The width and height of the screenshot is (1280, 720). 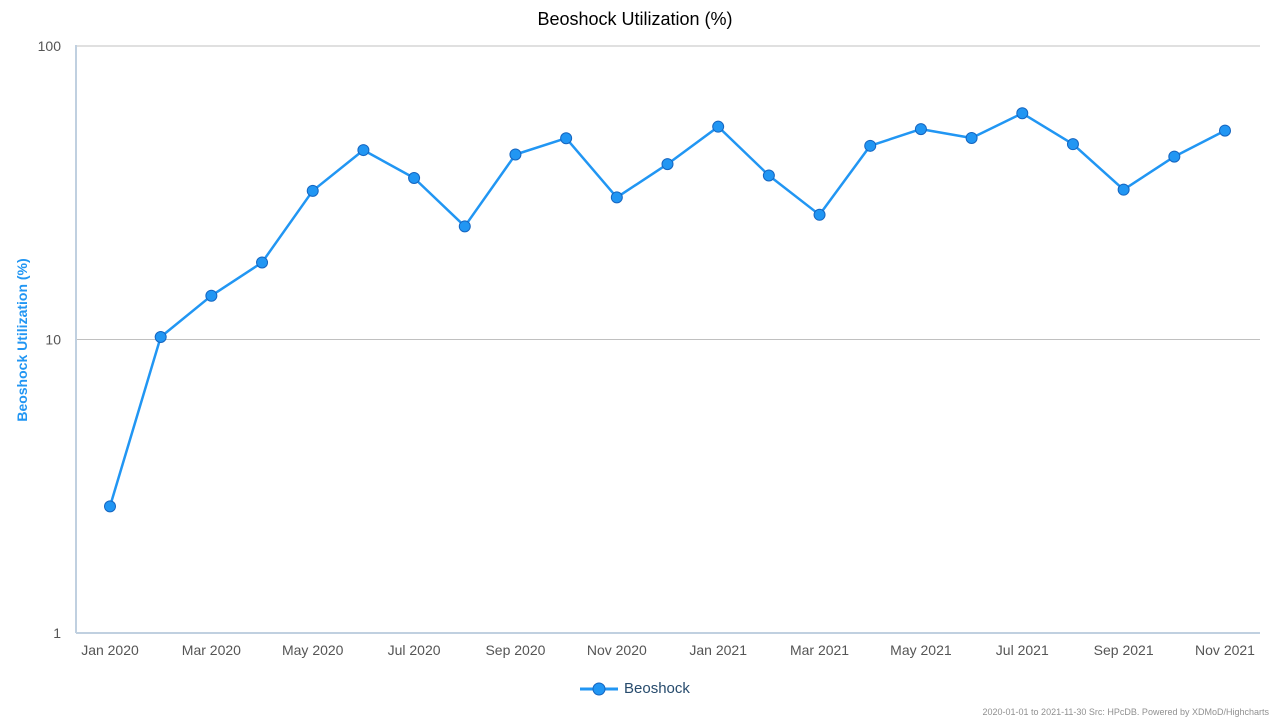 What do you see at coordinates (57, 633) in the screenshot?
I see `y-tick-label-1: 1` at bounding box center [57, 633].